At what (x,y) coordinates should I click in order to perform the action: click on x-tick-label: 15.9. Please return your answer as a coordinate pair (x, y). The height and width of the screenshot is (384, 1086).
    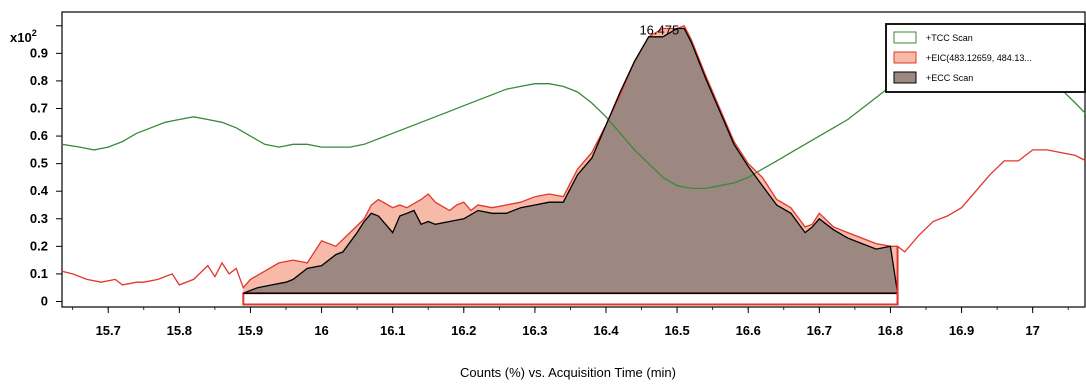
    Looking at the image, I should click on (250, 330).